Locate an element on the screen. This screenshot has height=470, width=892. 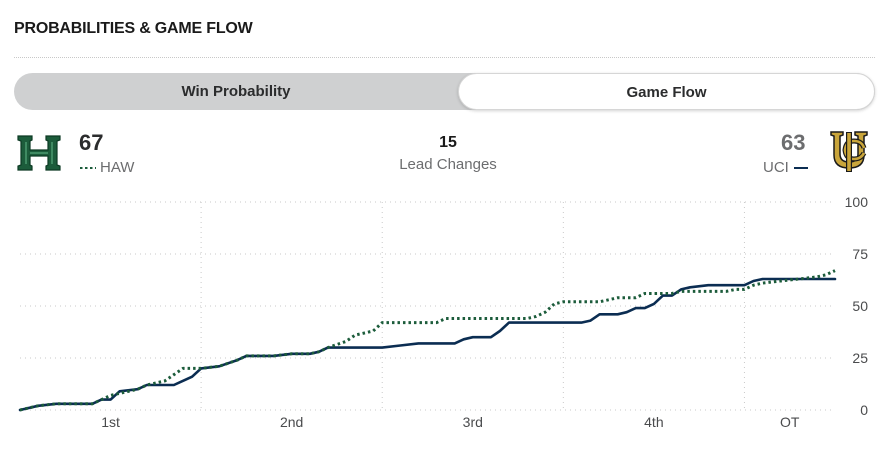
uci-abbr: UCI is located at coordinates (776, 167).